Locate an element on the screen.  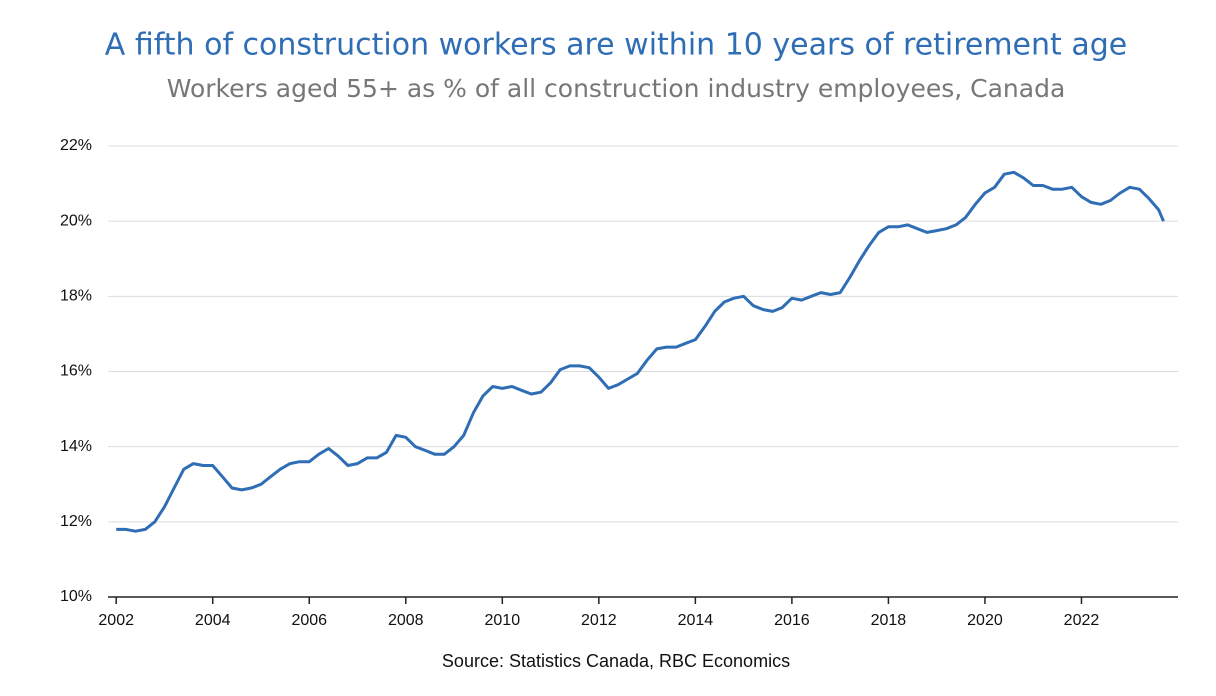
y-tick-label: 12% is located at coordinates (76, 521).